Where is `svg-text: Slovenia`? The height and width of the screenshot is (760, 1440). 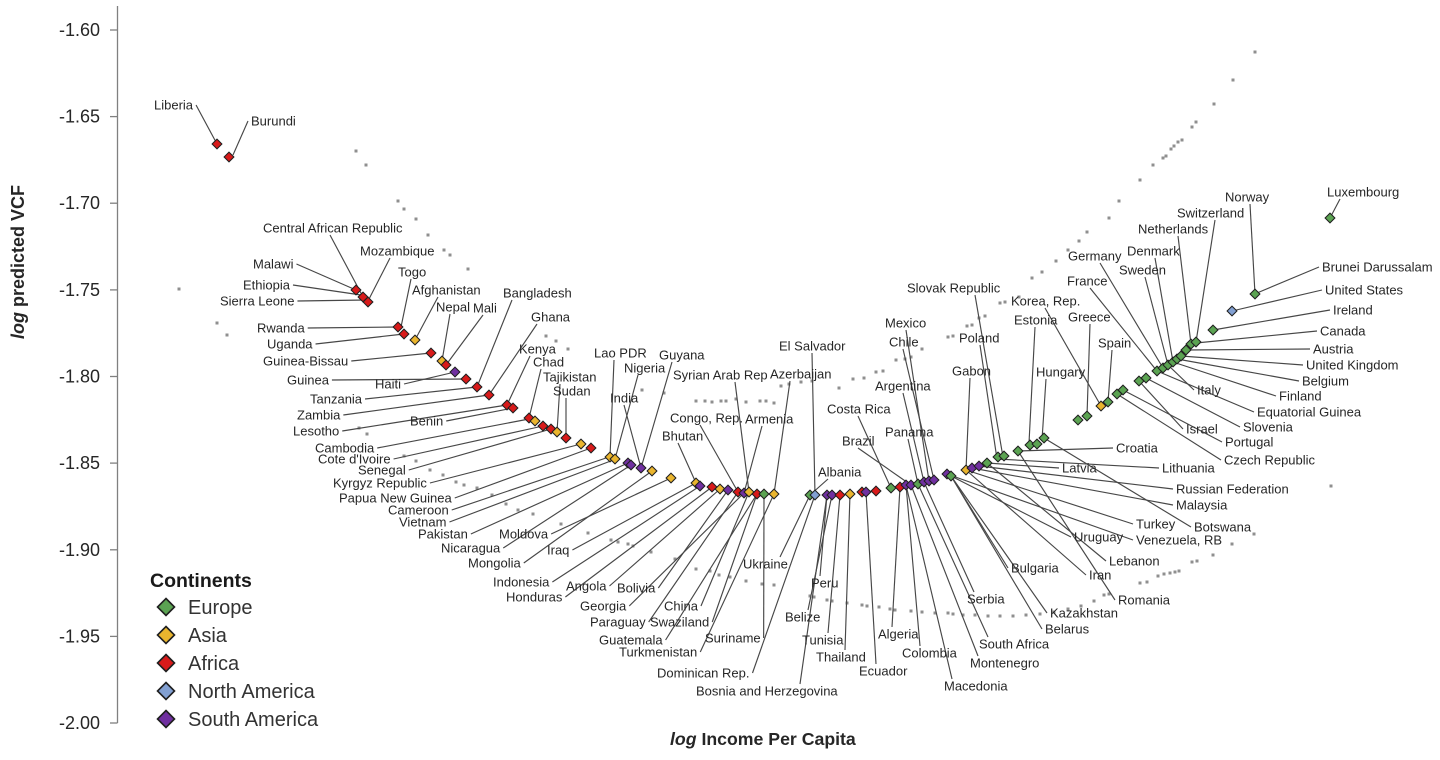
svg-text: Slovenia is located at coordinates (1268, 427).